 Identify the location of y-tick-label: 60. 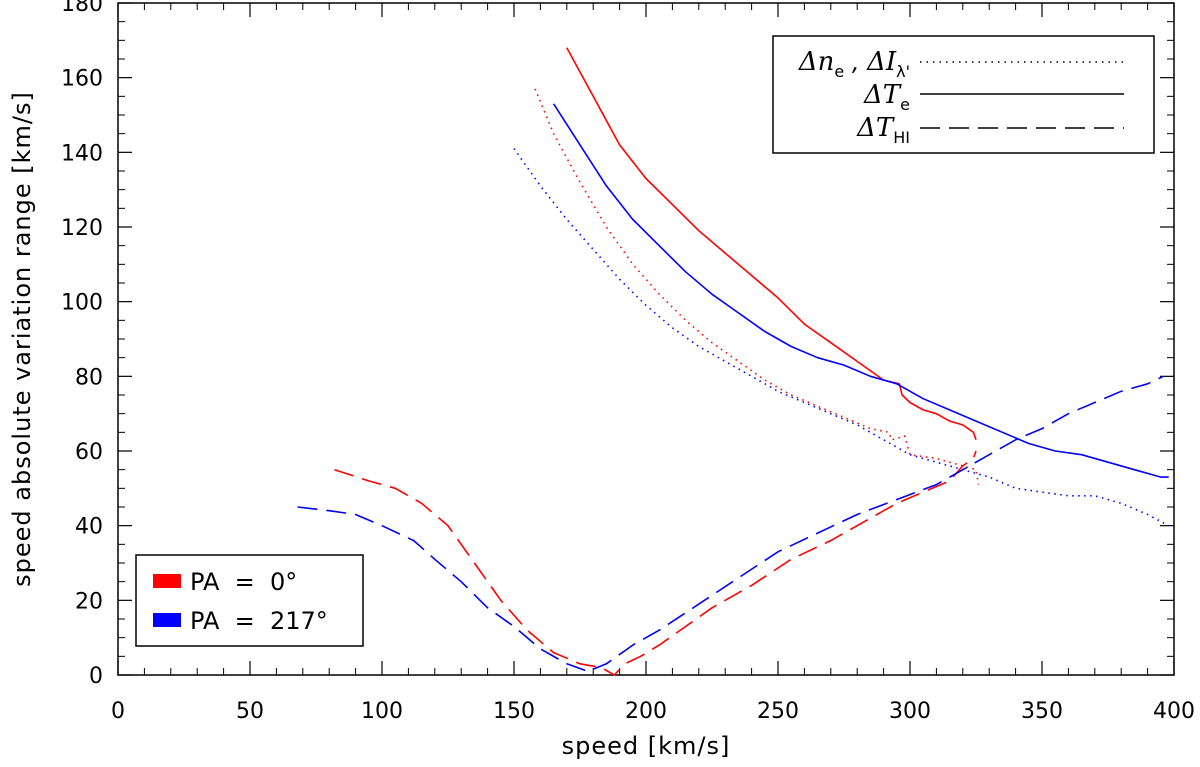
(89, 452).